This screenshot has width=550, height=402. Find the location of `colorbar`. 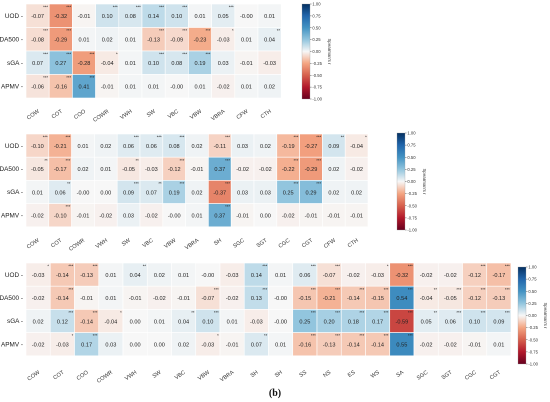

colorbar is located at coordinates (522, 315).